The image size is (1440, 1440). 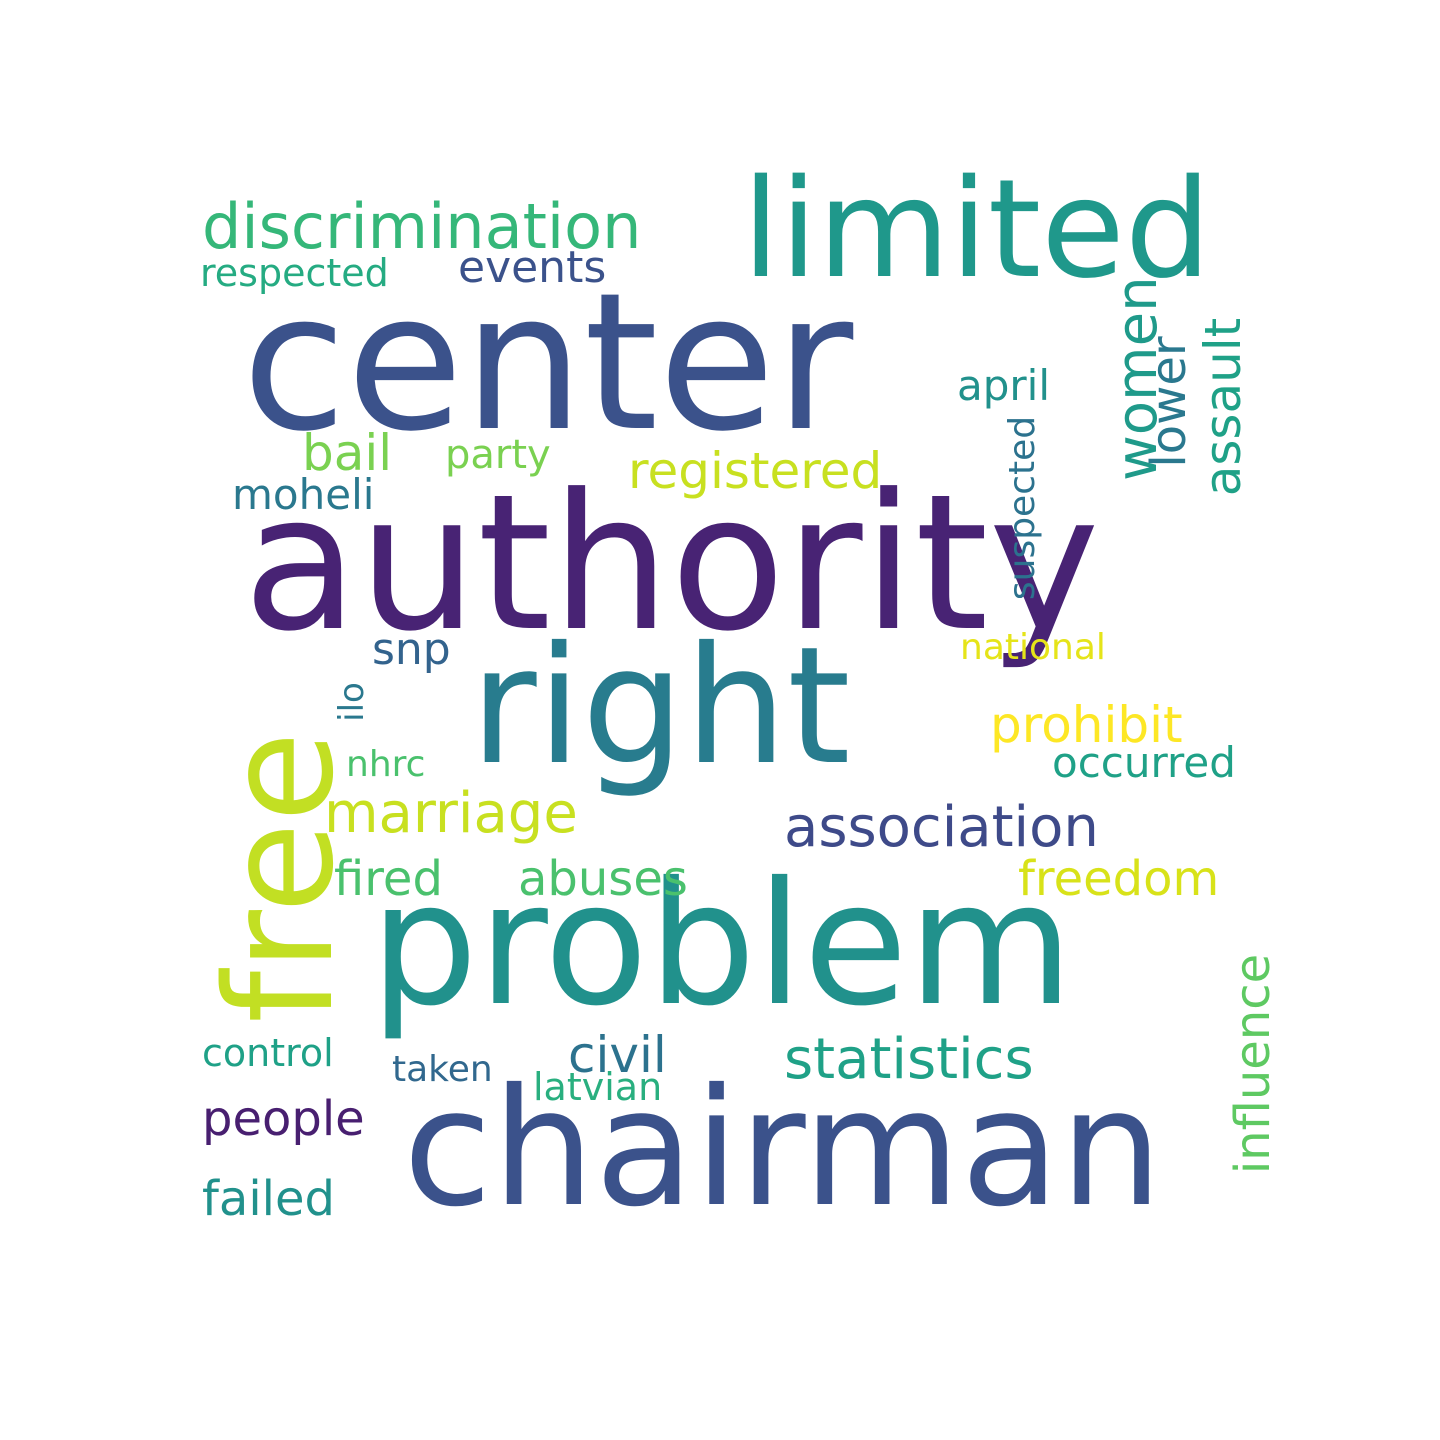 I want to click on word-statistics: statistics, so click(x=909, y=1059).